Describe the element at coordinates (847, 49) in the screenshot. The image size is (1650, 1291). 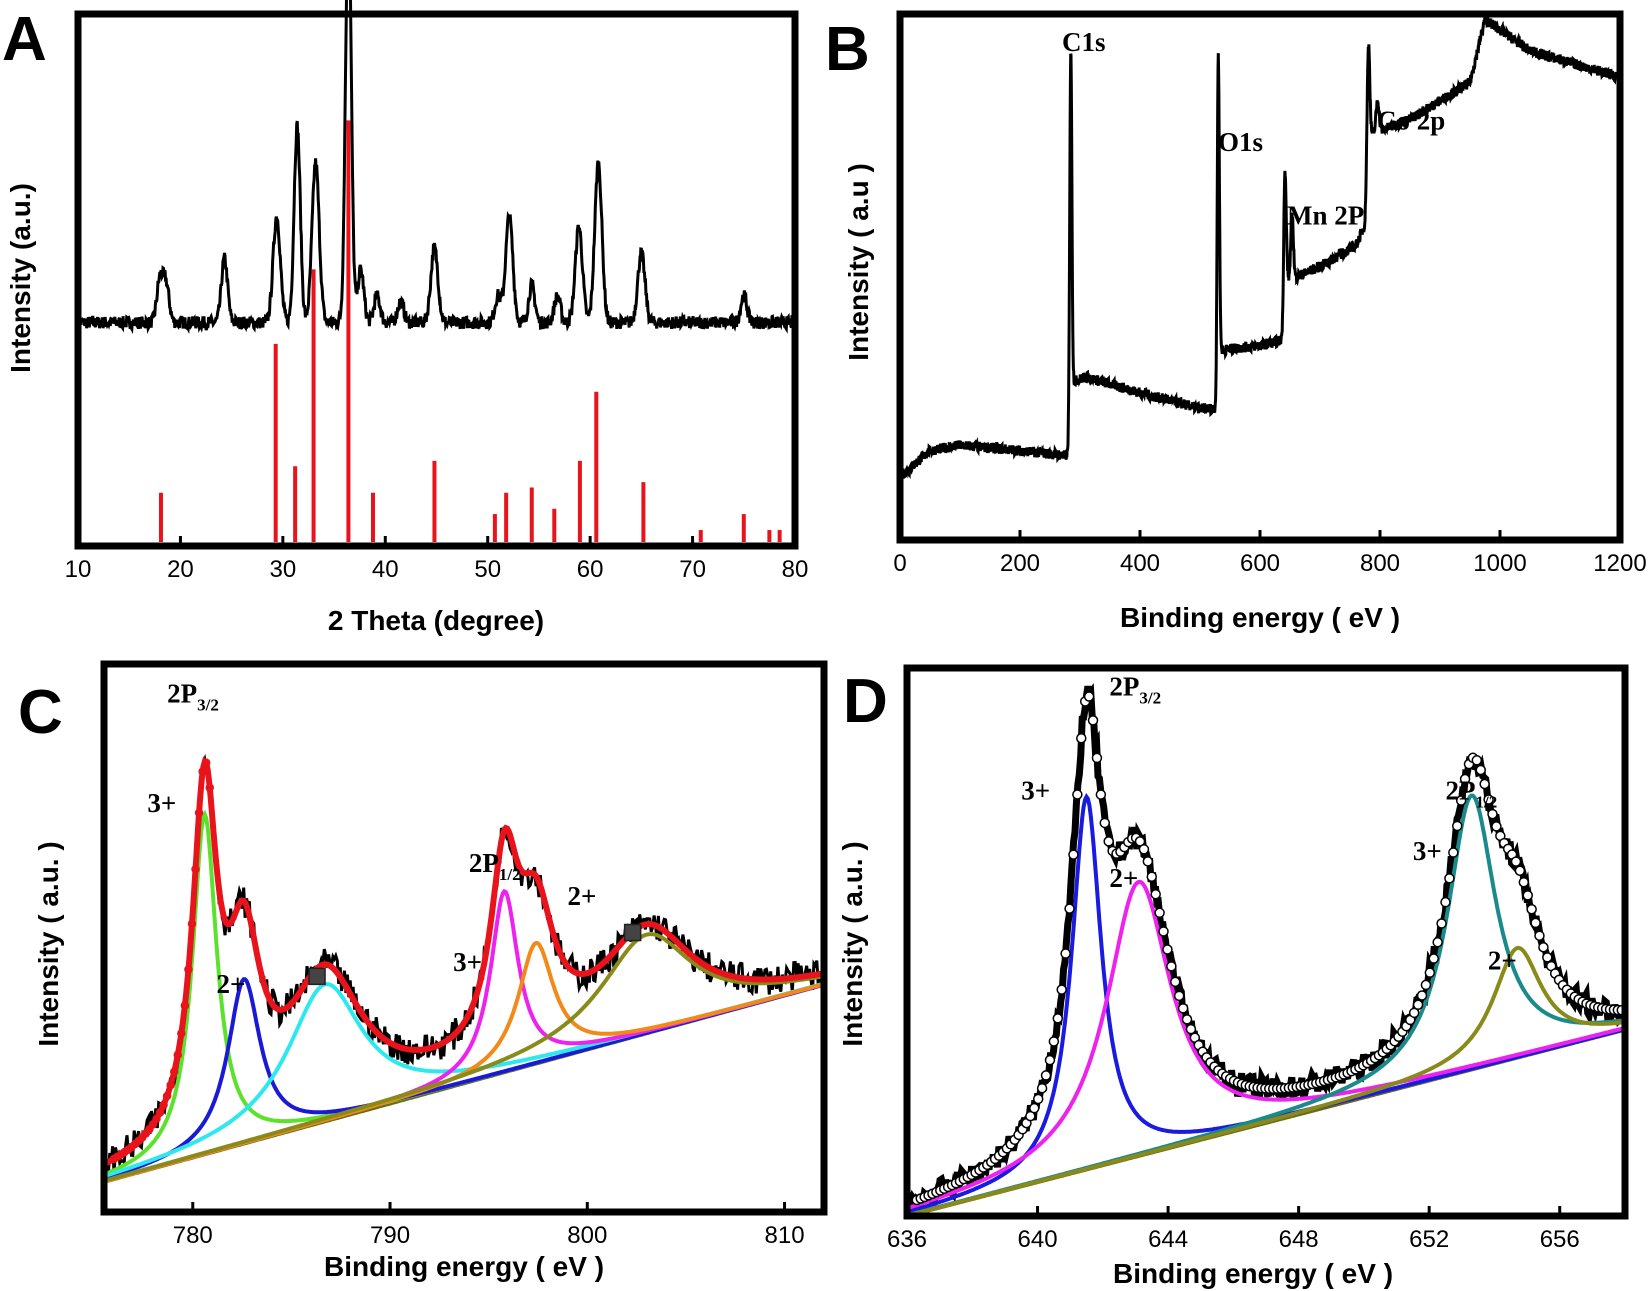
I see `panel-b-letter: B` at that location.